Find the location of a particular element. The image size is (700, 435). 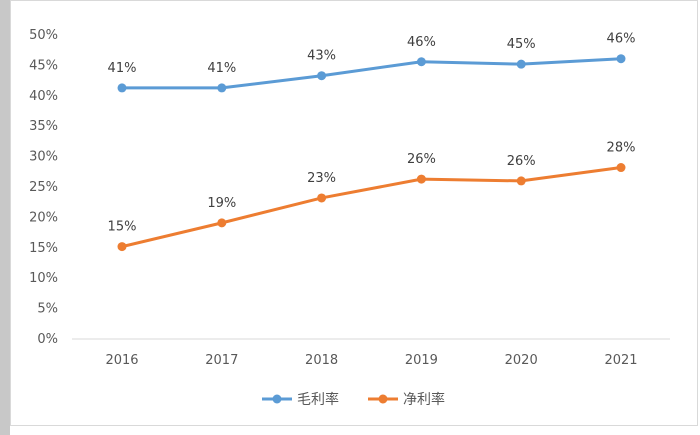

data-label: 45% is located at coordinates (521, 44).